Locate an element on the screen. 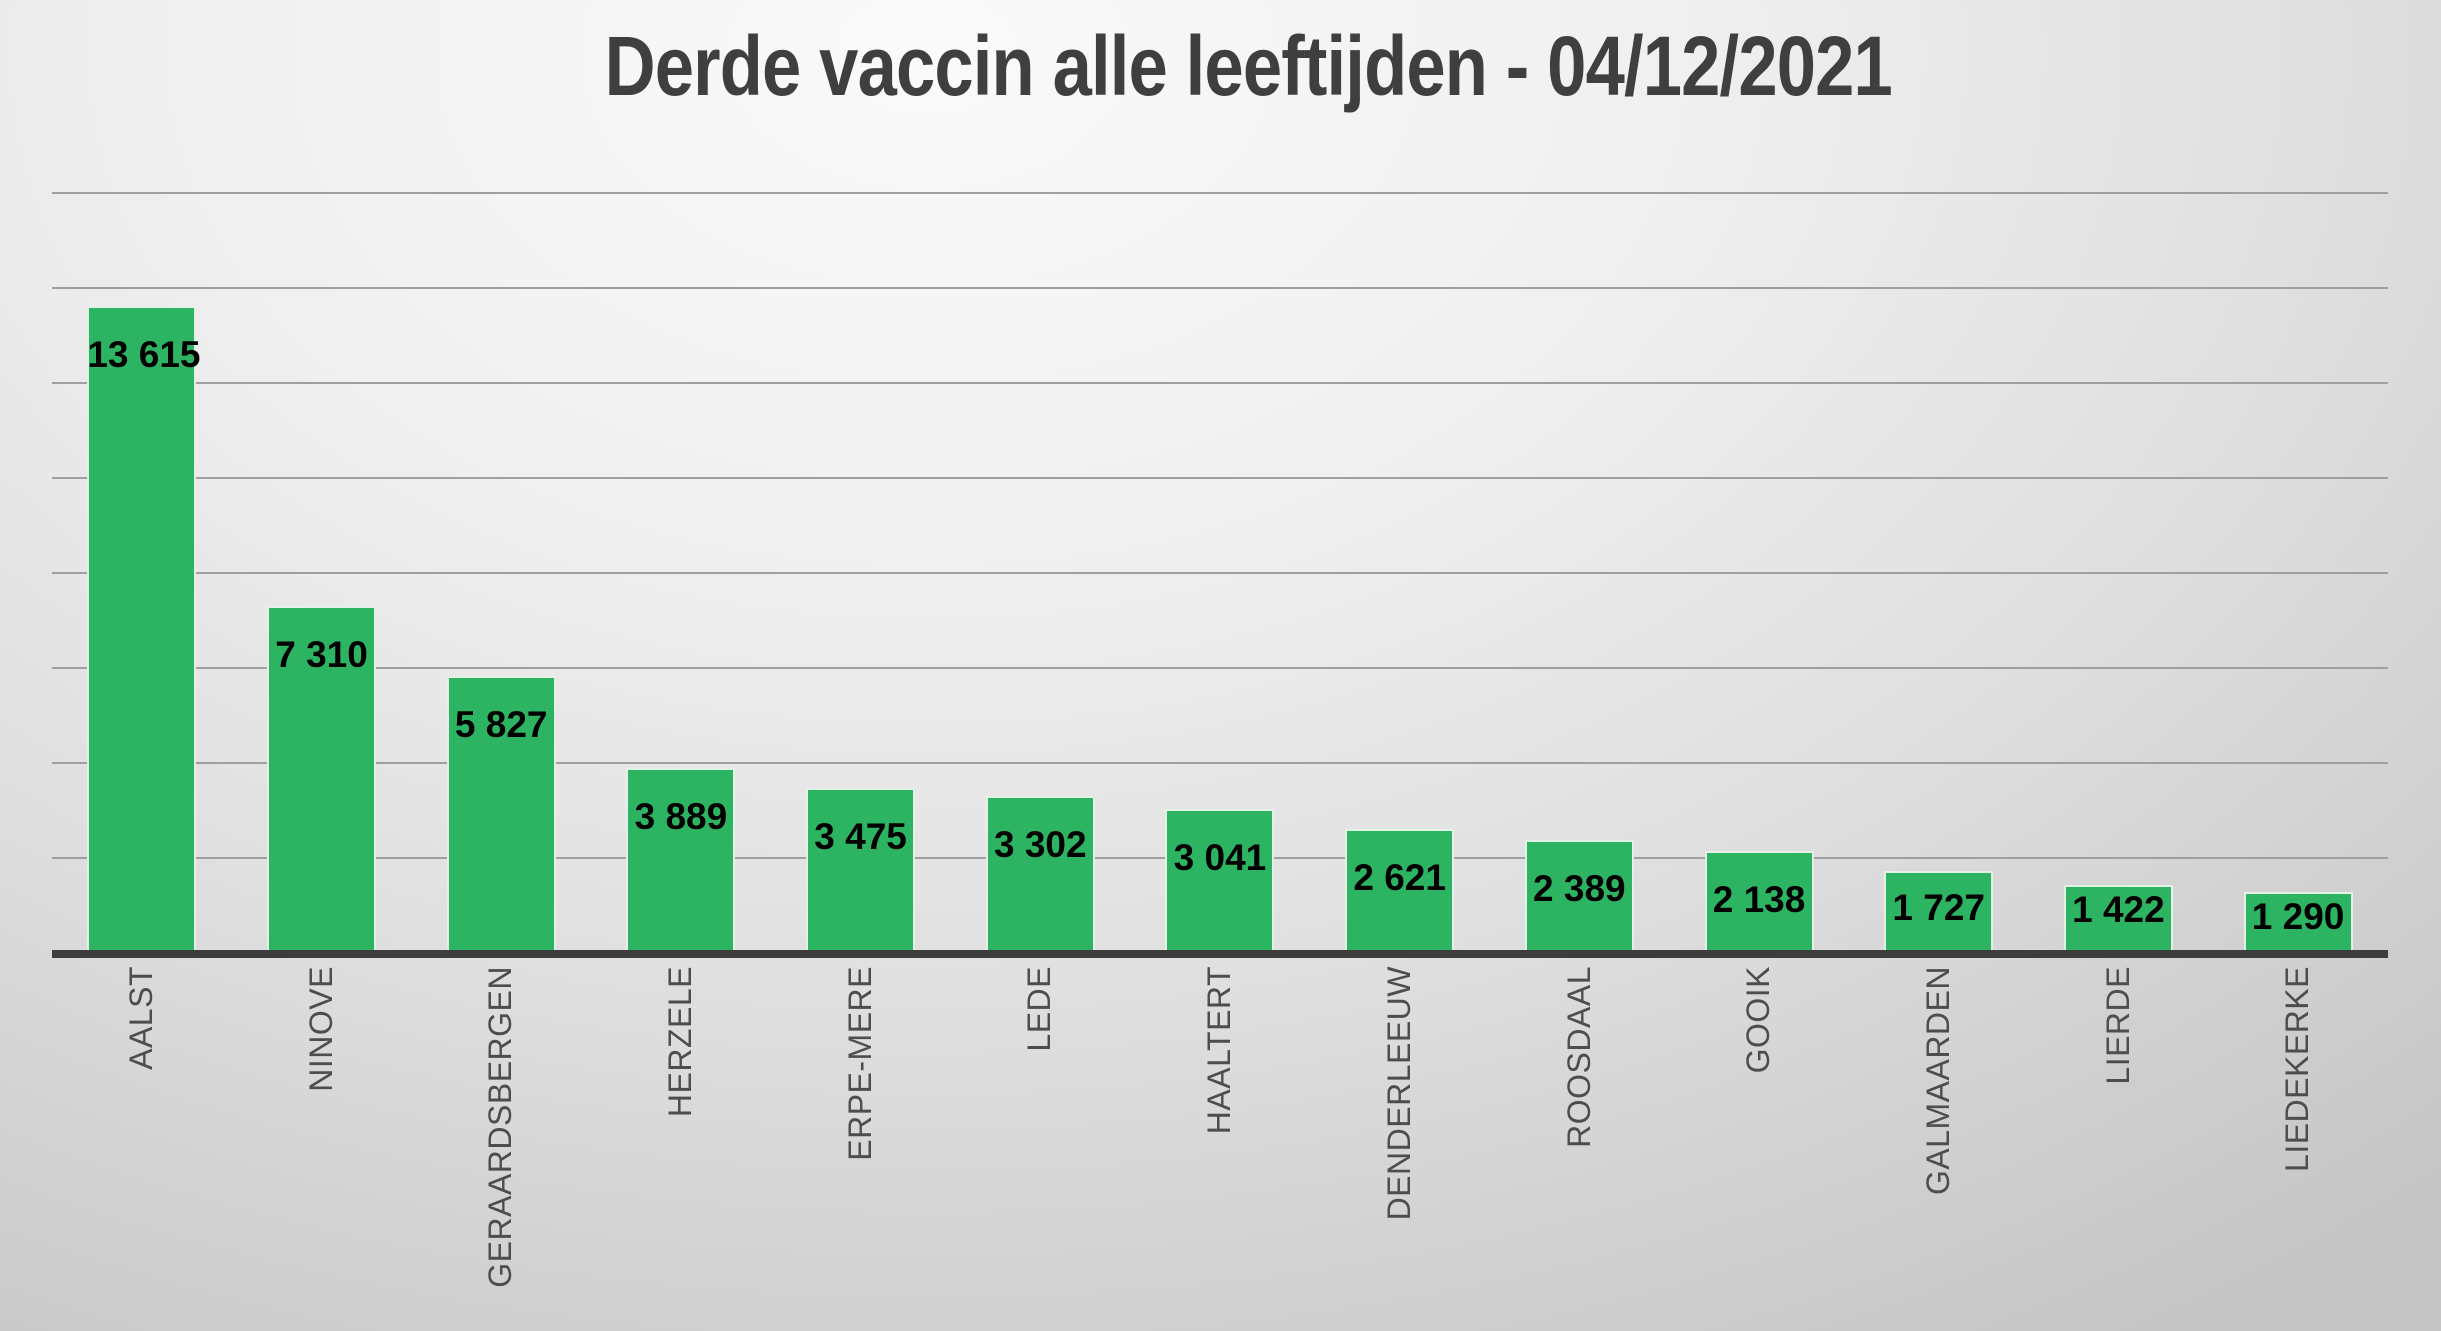  category-cell: ERPE-MERE is located at coordinates (861, 1146).